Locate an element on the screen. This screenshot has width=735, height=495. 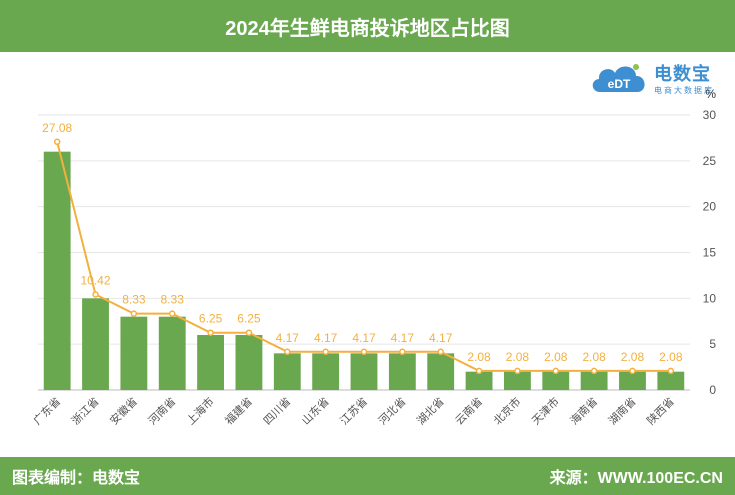
x-tick-label: 上海市 is located at coordinates (199, 410).